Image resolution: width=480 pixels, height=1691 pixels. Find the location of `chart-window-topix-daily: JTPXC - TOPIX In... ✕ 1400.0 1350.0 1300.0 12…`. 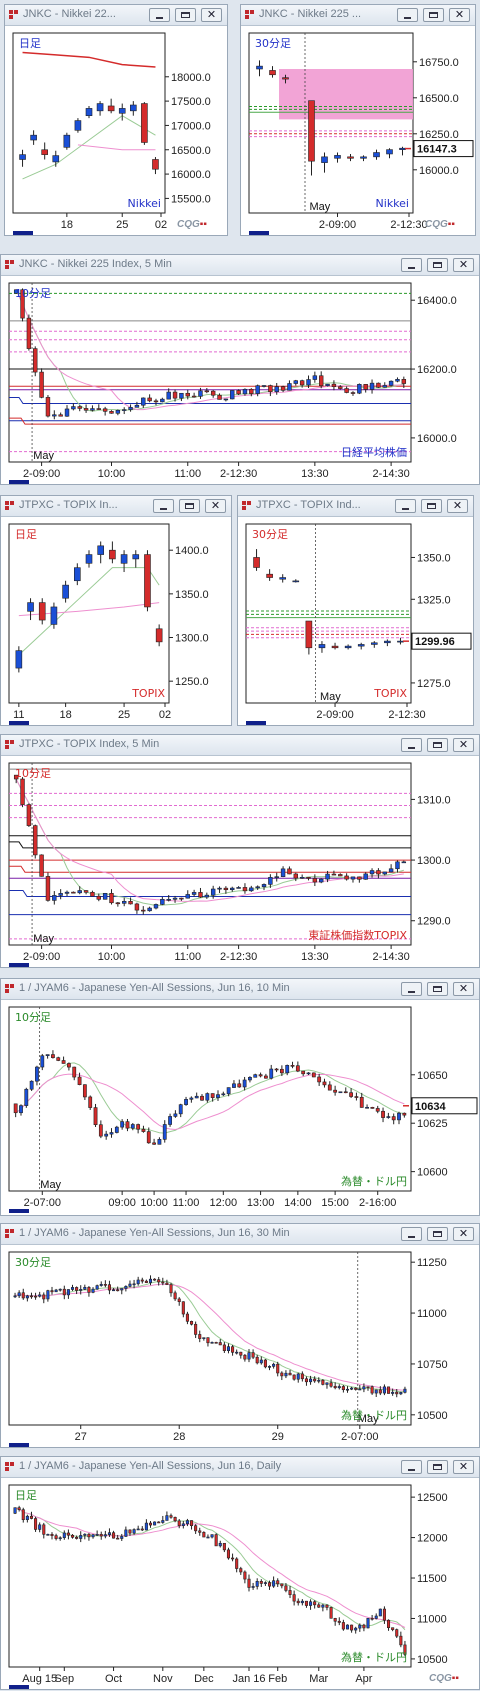

chart-window-topix-daily: JTPXC - TOPIX In... ✕ 1400.0 1350.0 1300.0 12… is located at coordinates (116, 610).